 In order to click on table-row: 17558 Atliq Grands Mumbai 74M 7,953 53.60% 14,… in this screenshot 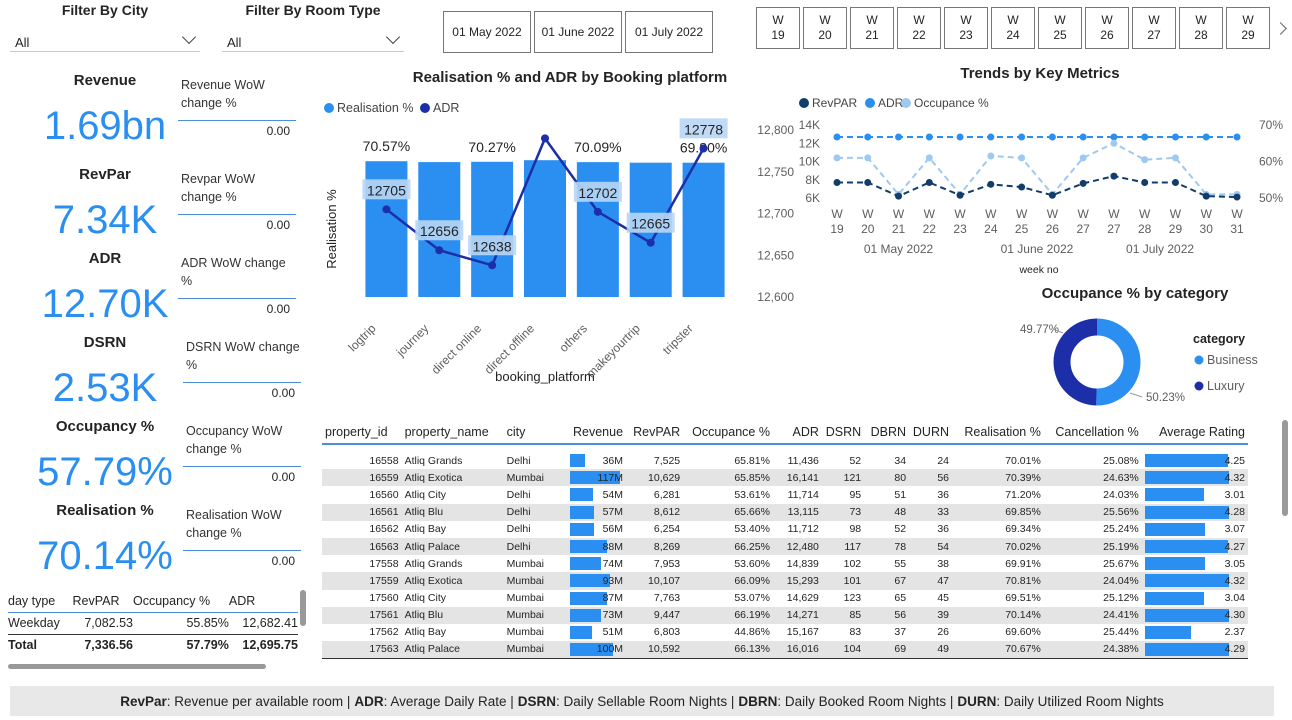, I will do `click(785, 564)`.